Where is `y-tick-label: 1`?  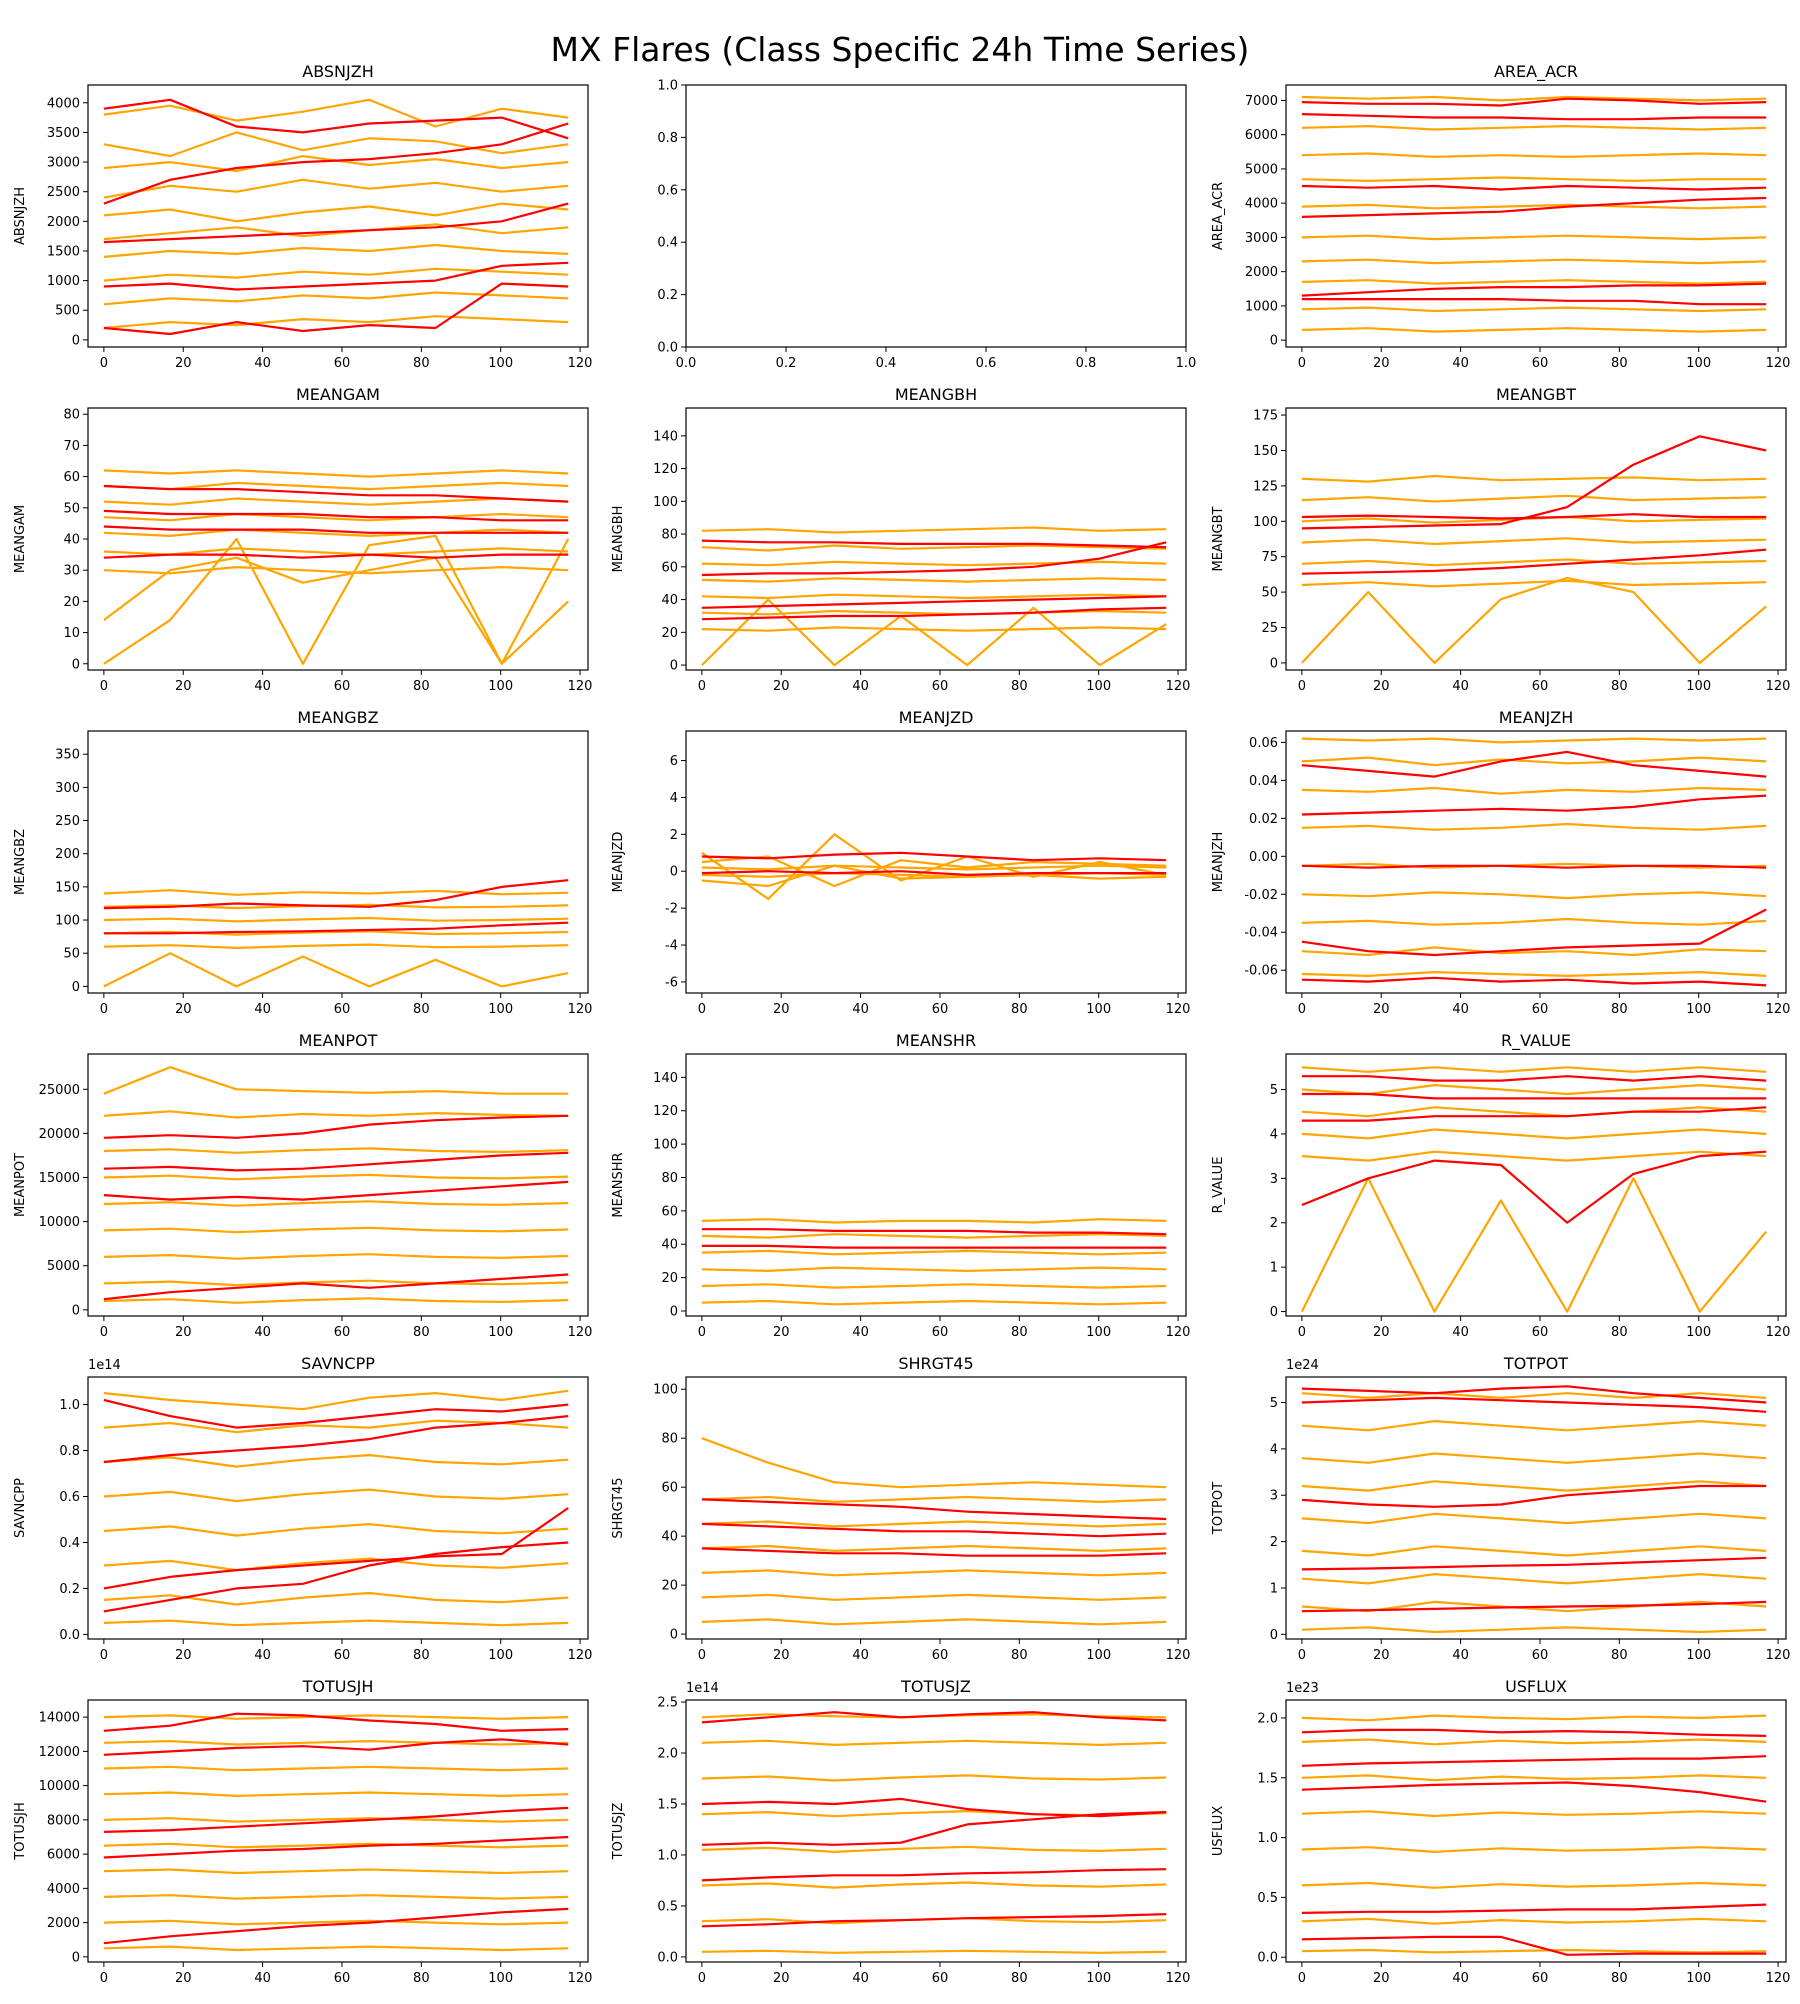
y-tick-label: 1 is located at coordinates (1274, 1268).